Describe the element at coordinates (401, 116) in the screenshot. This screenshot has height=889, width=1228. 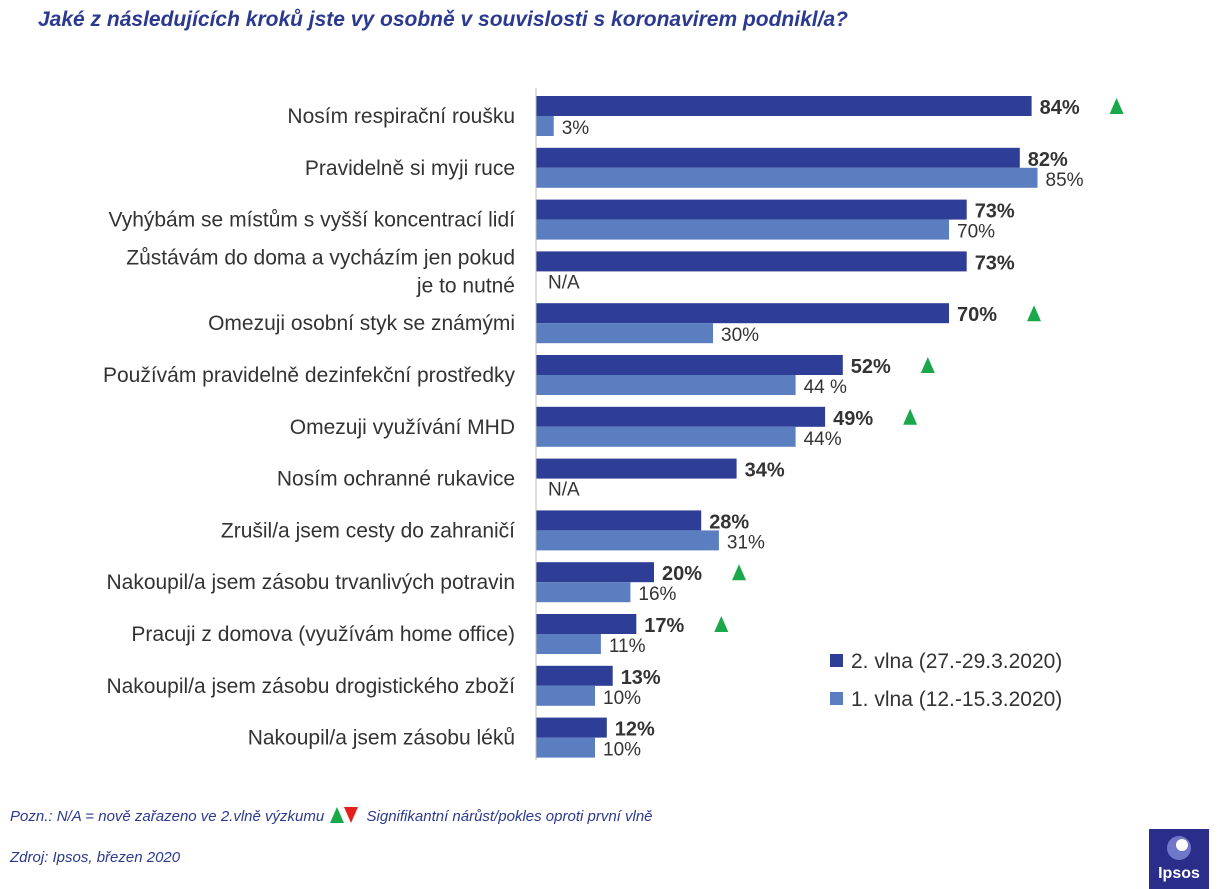
I see `category-label: Nosím respirační roušku` at that location.